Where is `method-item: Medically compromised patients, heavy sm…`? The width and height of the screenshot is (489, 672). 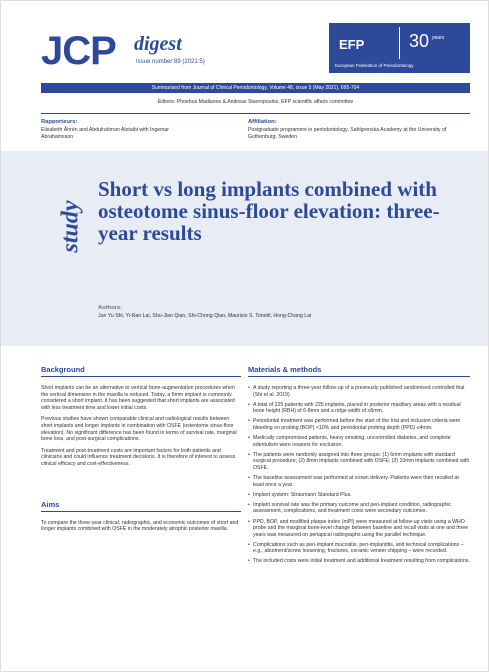 method-item: Medically compromised patients, heavy sm… is located at coordinates (359, 441).